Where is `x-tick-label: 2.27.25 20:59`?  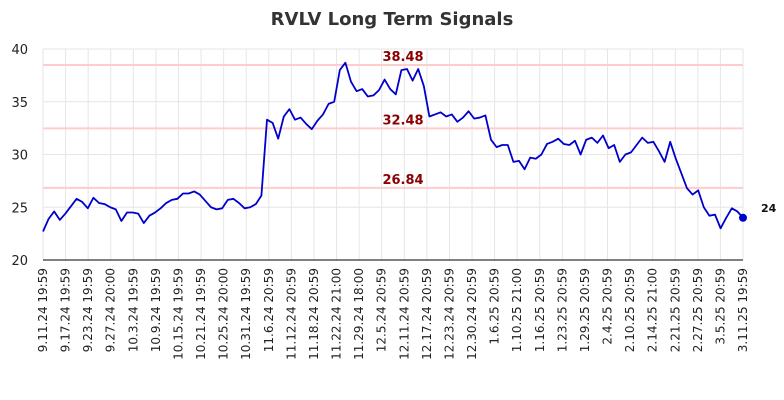 x-tick-label: 2.27.25 20:59 is located at coordinates (698, 310).